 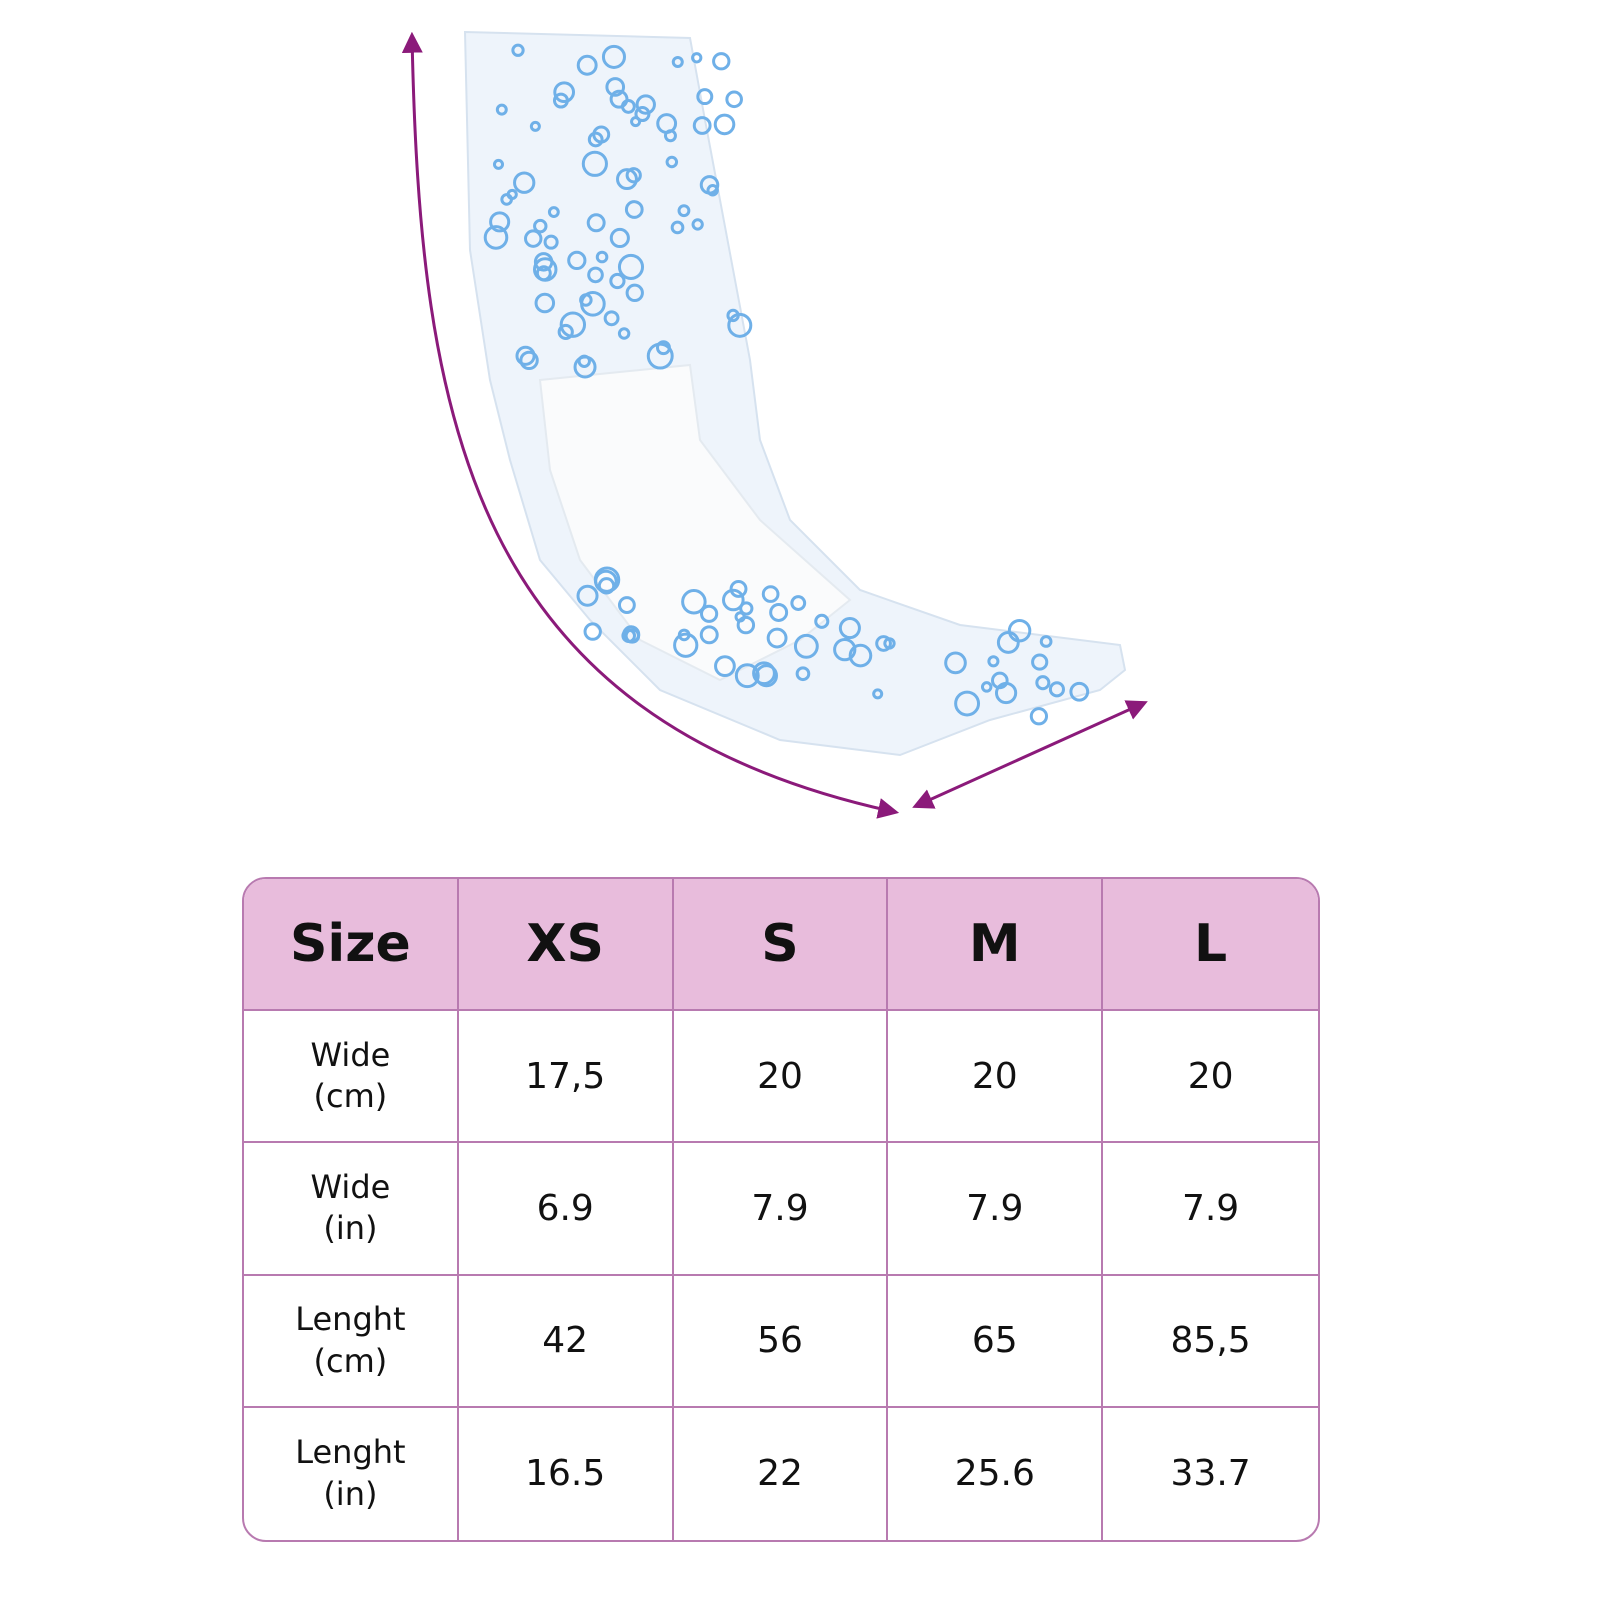 What do you see at coordinates (1210, 1474) in the screenshot?
I see `value-cell: 33.7` at bounding box center [1210, 1474].